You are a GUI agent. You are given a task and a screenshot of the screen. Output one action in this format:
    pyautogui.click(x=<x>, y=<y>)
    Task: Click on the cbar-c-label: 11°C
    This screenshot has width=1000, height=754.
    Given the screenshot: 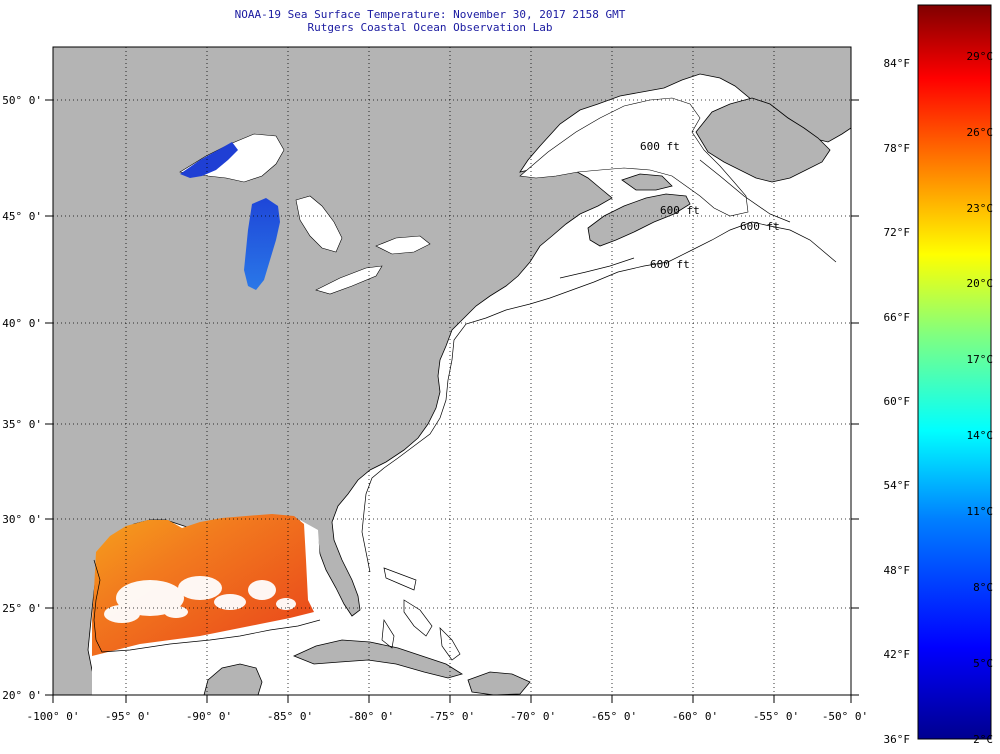 What is the action you would take?
    pyautogui.click(x=980, y=511)
    